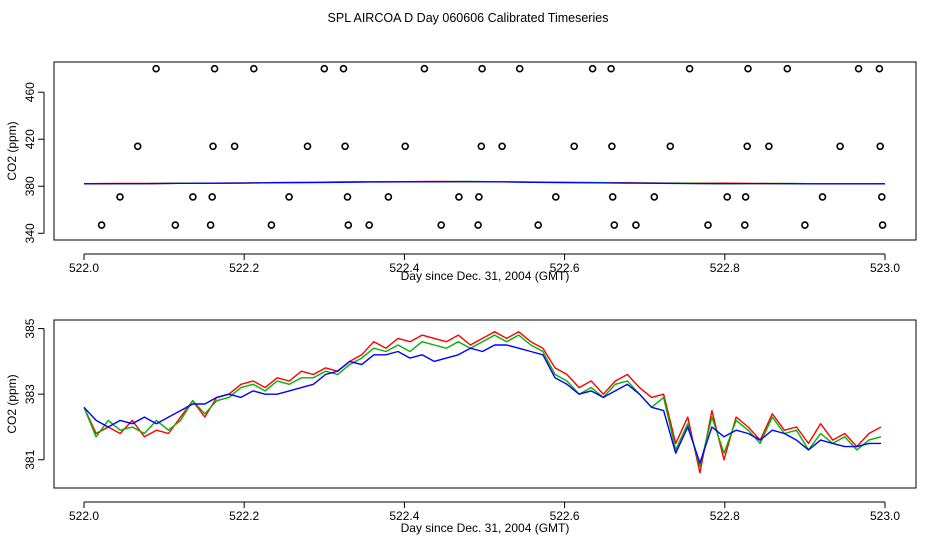  Describe the element at coordinates (12, 150) in the screenshot. I see `top-y-axis-label: CO2 (ppm)` at that location.